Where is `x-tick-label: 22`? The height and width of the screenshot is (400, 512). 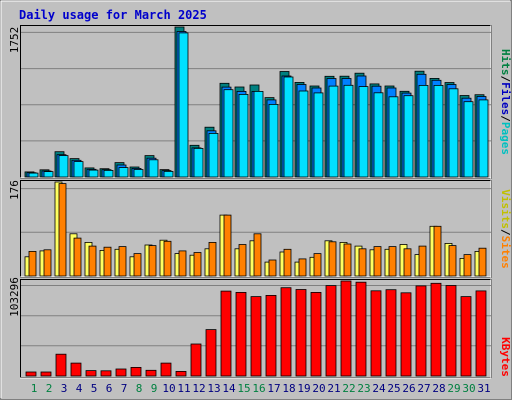 x-tick-label: 22 is located at coordinates (348, 388).